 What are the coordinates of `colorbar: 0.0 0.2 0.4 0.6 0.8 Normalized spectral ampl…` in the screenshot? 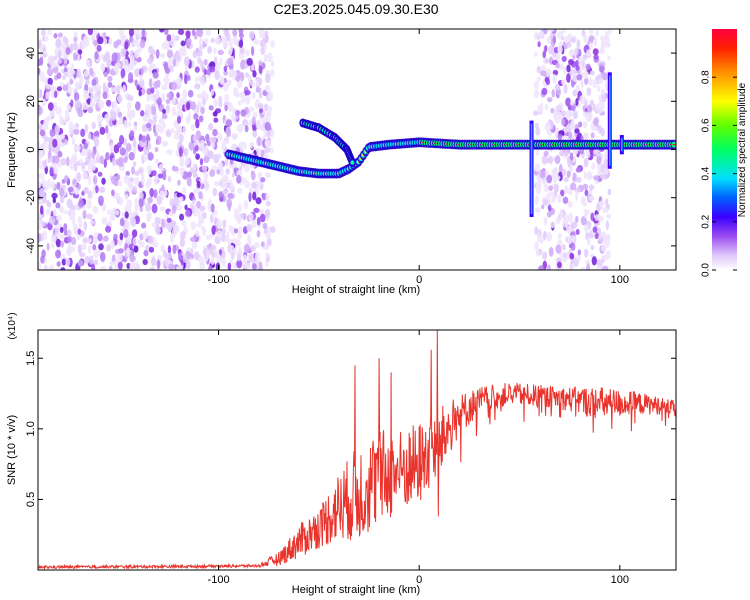 It's located at (724, 153).